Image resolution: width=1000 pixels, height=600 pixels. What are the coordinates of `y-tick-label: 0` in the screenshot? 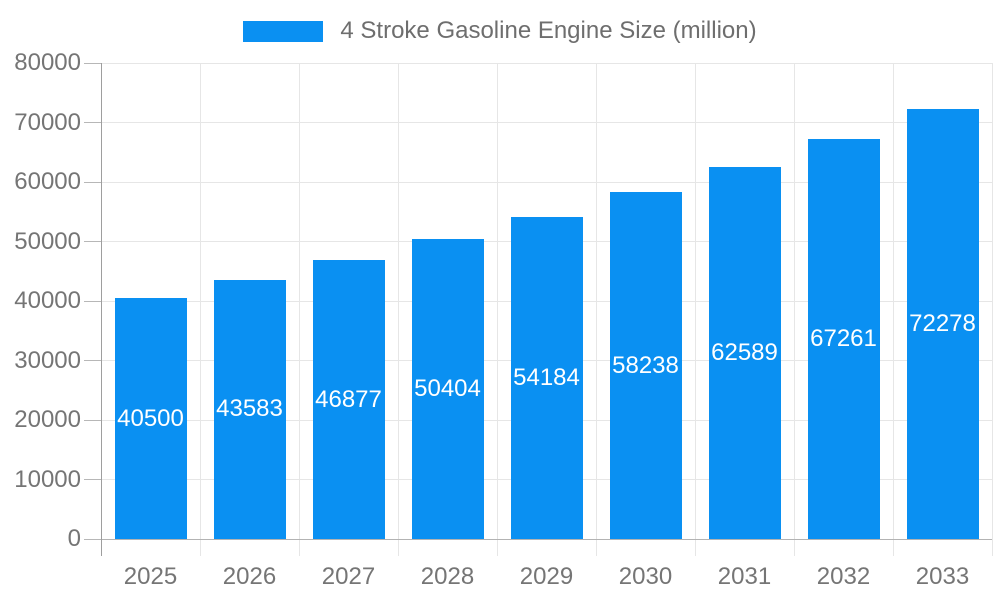 It's located at (74, 538).